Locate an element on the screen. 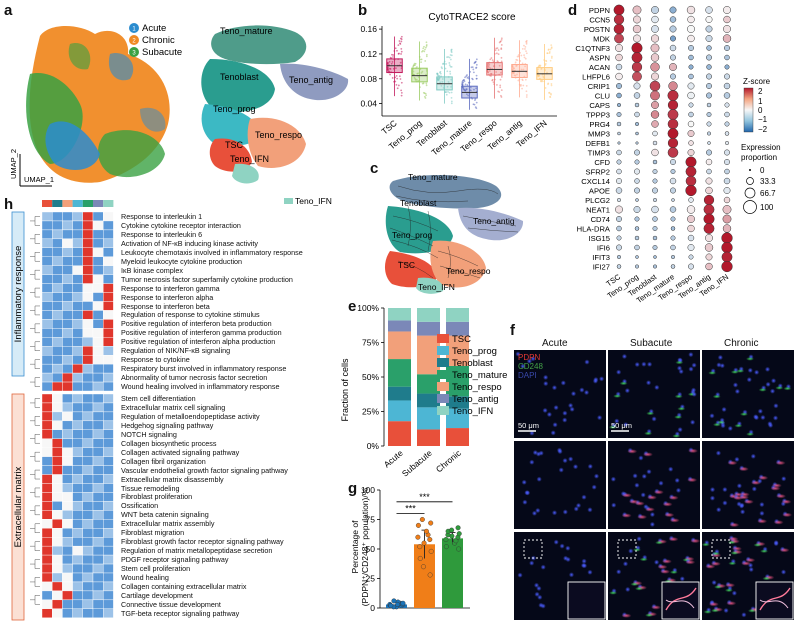  dotplot-gene-label: IFIT3 is located at coordinates (601, 257).